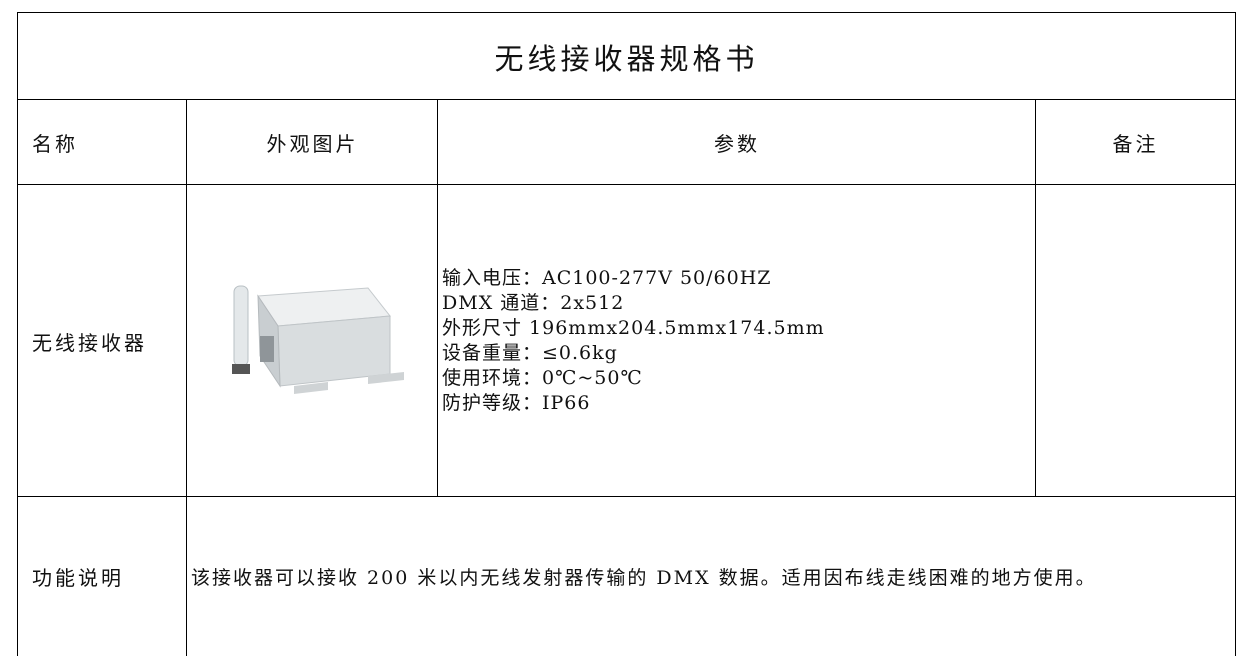 The image size is (1253, 656). Describe the element at coordinates (626, 56) in the screenshot. I see `doc-title: 无线接收器规格书` at that location.